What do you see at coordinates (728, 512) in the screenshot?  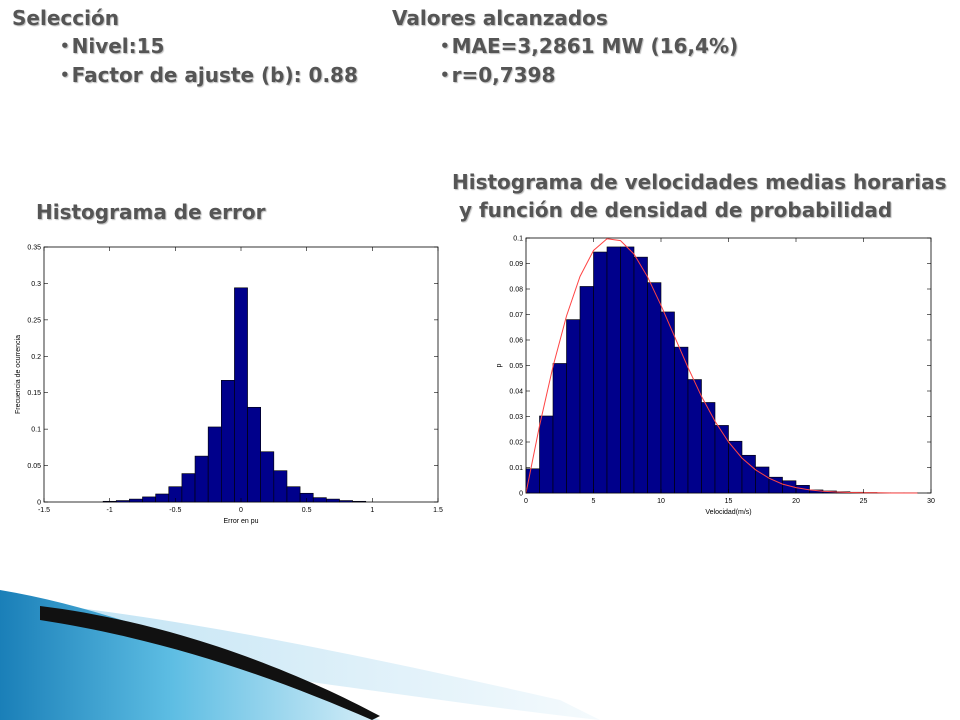 I see `speed-xlabel: Velocidad(m/s)` at bounding box center [728, 512].